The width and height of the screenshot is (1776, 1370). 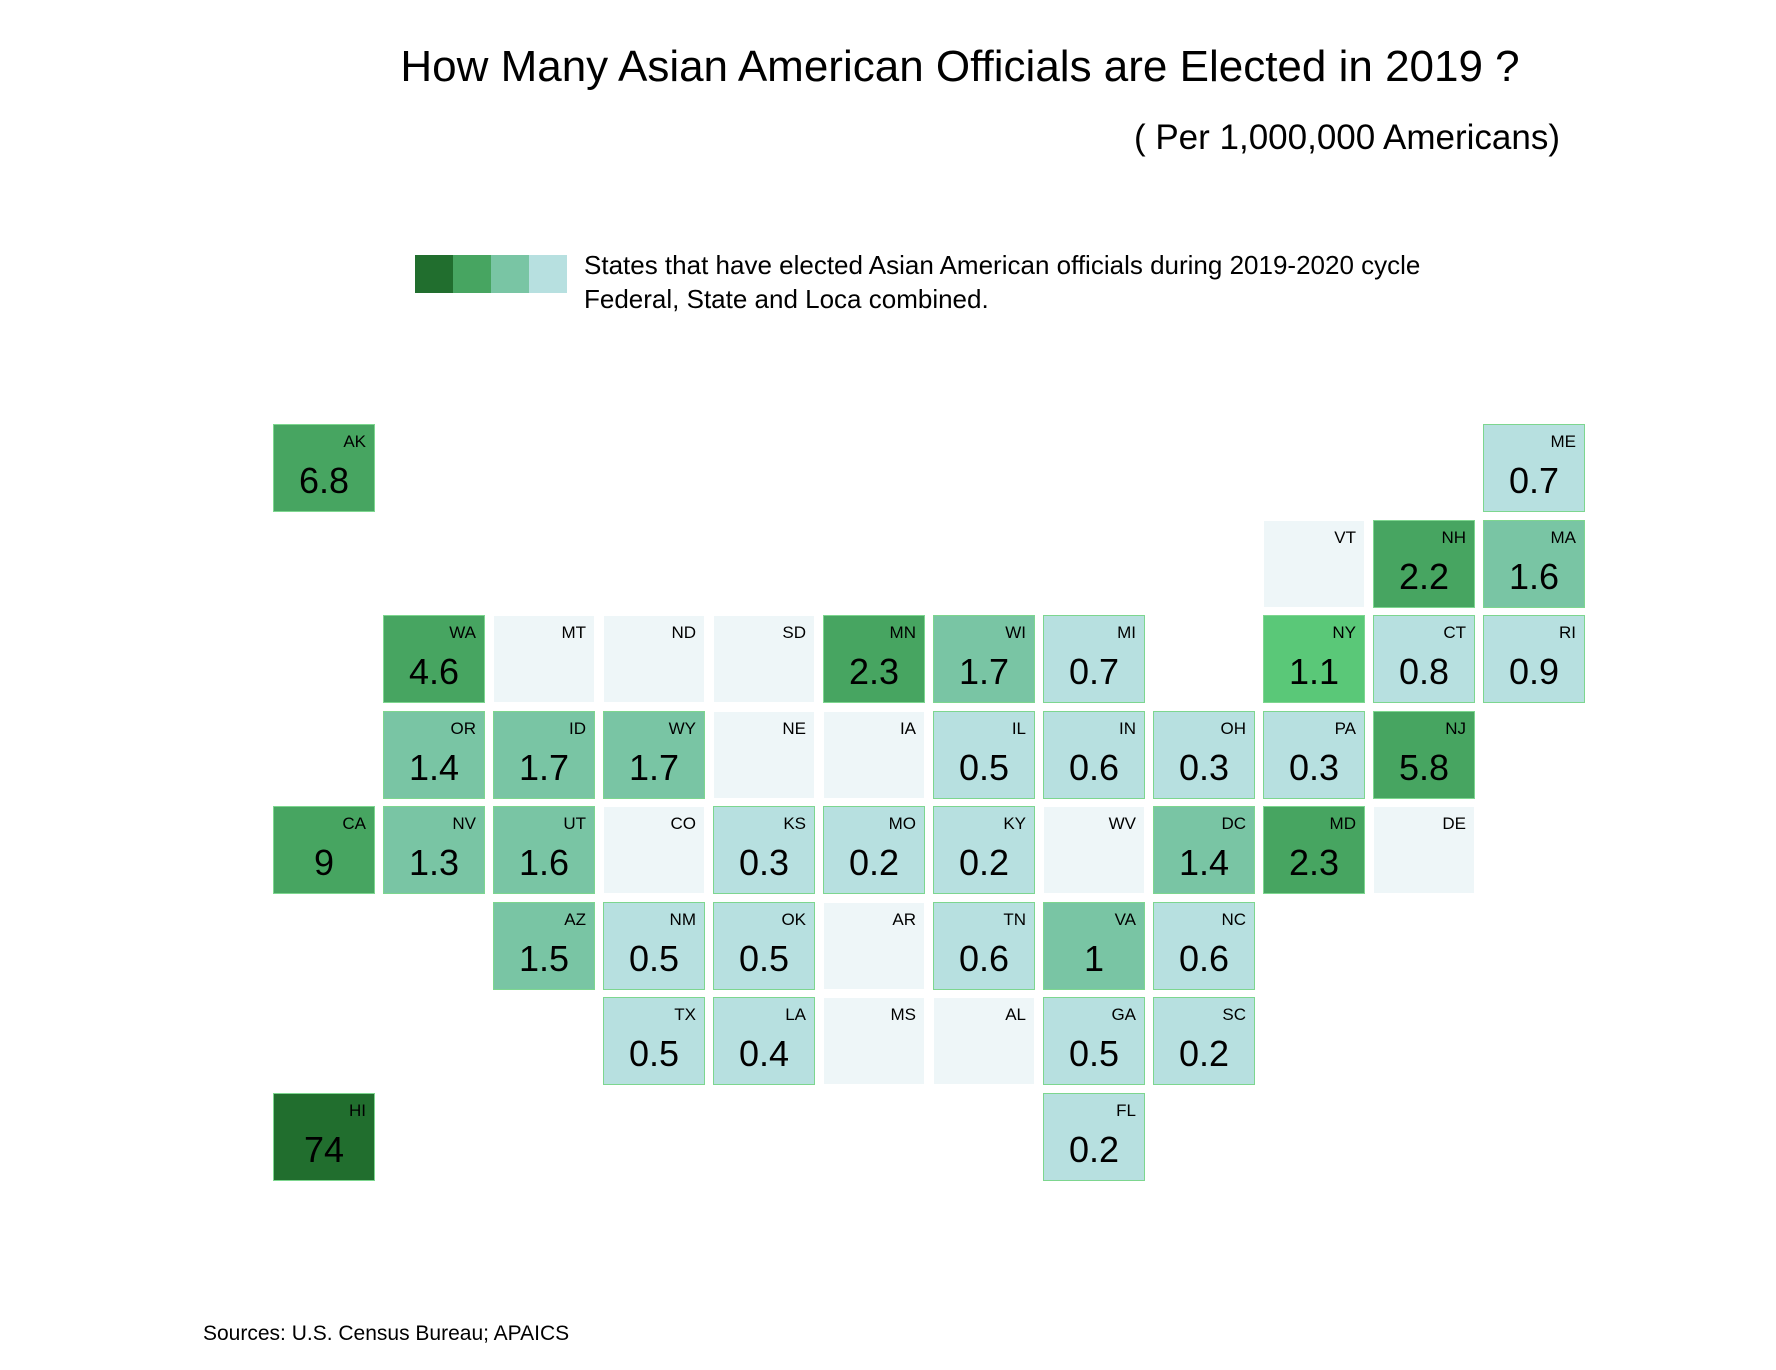 What do you see at coordinates (1125, 919) in the screenshot?
I see `tile-state-label: VA` at bounding box center [1125, 919].